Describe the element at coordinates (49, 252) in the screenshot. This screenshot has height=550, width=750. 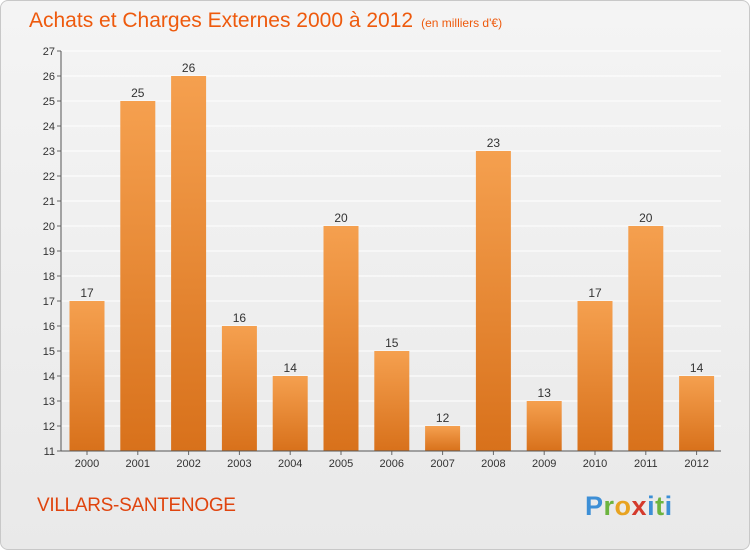
I see `y-tick-label: 19` at that location.